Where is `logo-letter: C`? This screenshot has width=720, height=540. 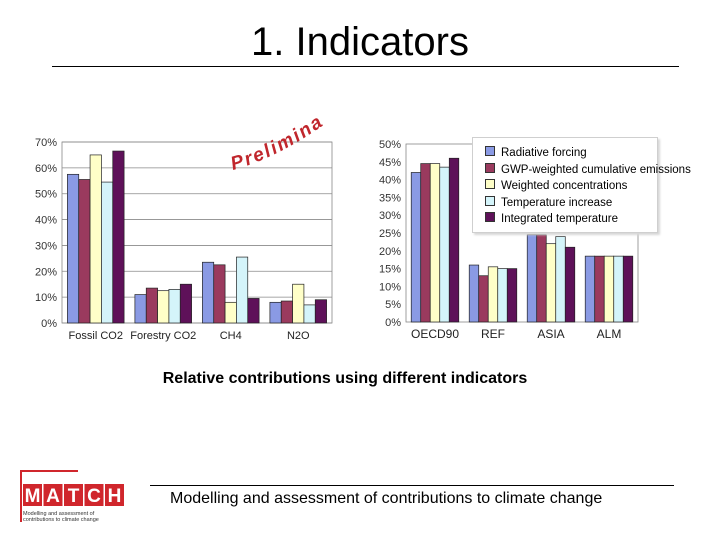
logo-letter: C is located at coordinates (94, 496).